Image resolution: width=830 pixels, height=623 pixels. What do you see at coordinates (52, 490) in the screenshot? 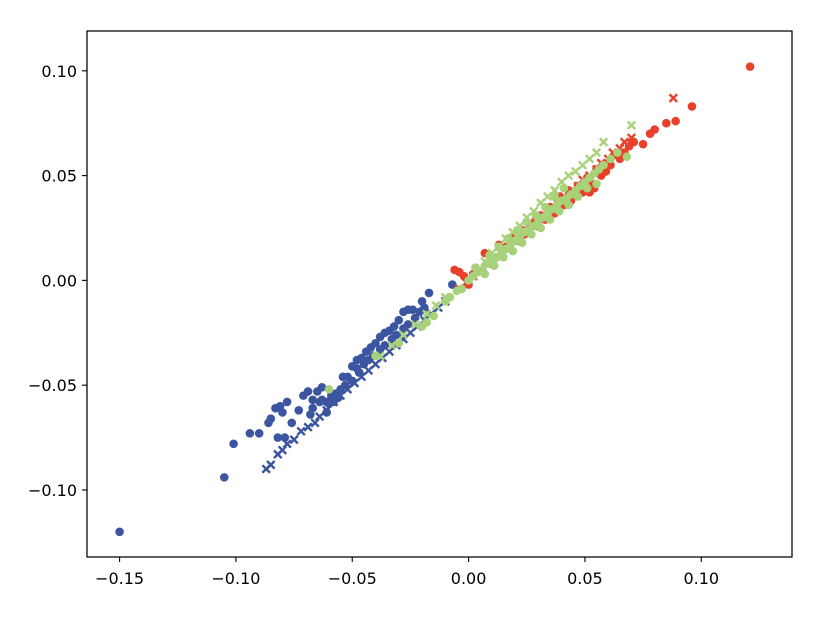
I see `y-tick-label: −0.10` at bounding box center [52, 490].